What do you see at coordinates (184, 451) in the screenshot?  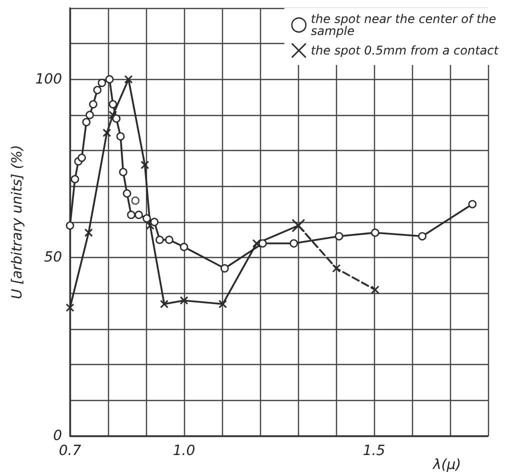 I see `x-tick-label: 1.0` at bounding box center [184, 451].